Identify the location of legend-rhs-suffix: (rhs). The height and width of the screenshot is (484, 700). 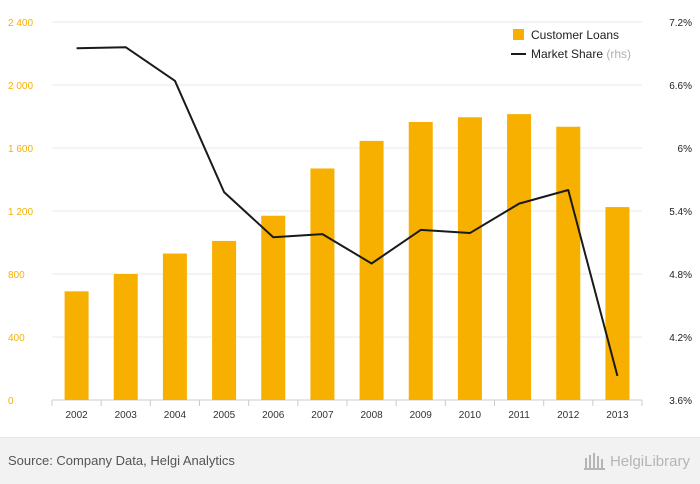
(618, 54).